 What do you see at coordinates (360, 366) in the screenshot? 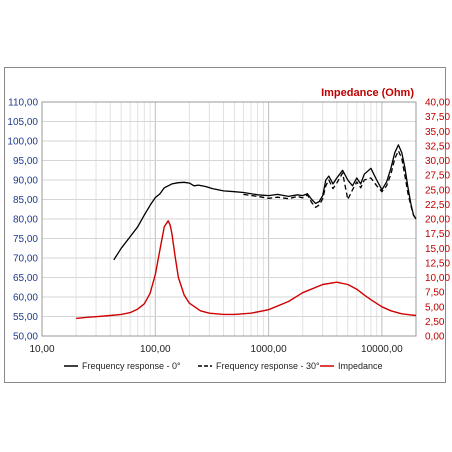
I see `legend-label: Impedance` at bounding box center [360, 366].